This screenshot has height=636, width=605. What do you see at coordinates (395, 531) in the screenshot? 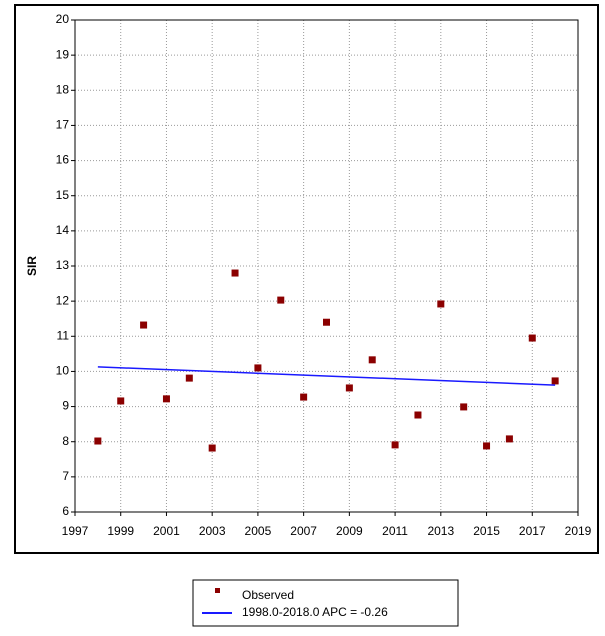
I see `x-tick-label: 2011` at bounding box center [395, 531].